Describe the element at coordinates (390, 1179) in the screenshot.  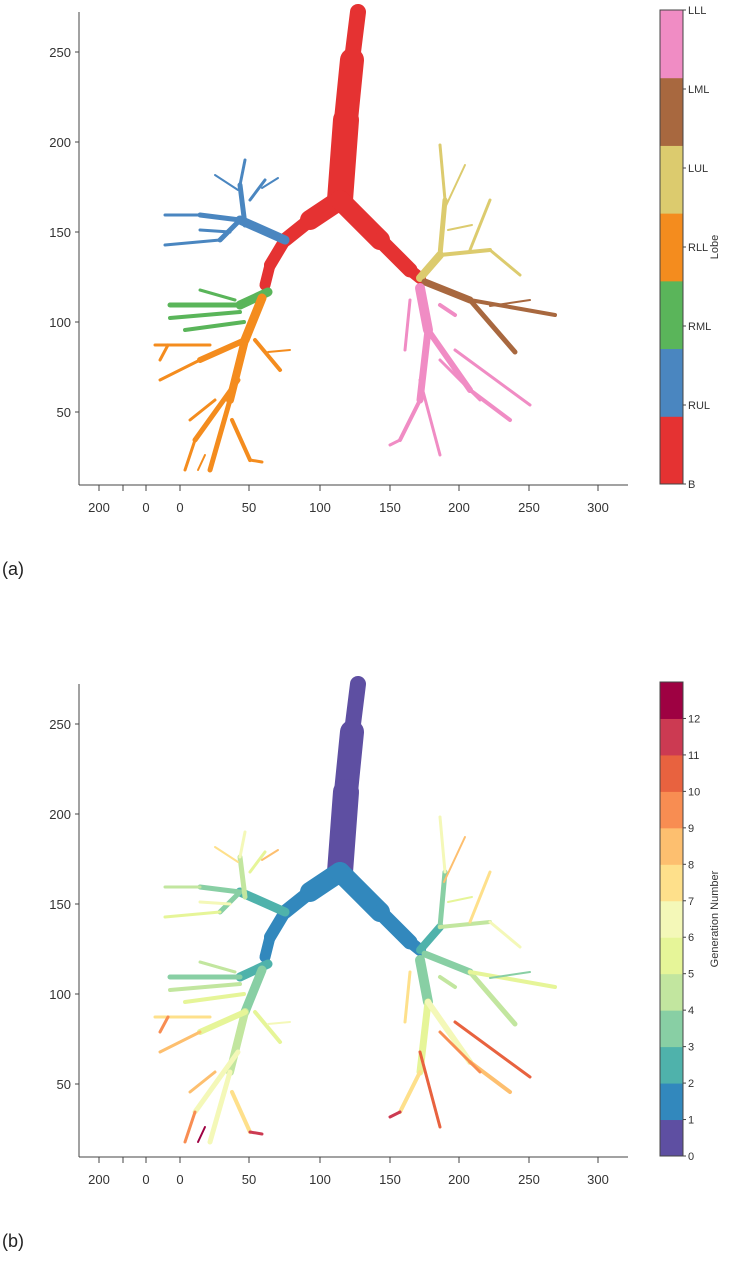
I see `x-tick-label: 150` at that location.